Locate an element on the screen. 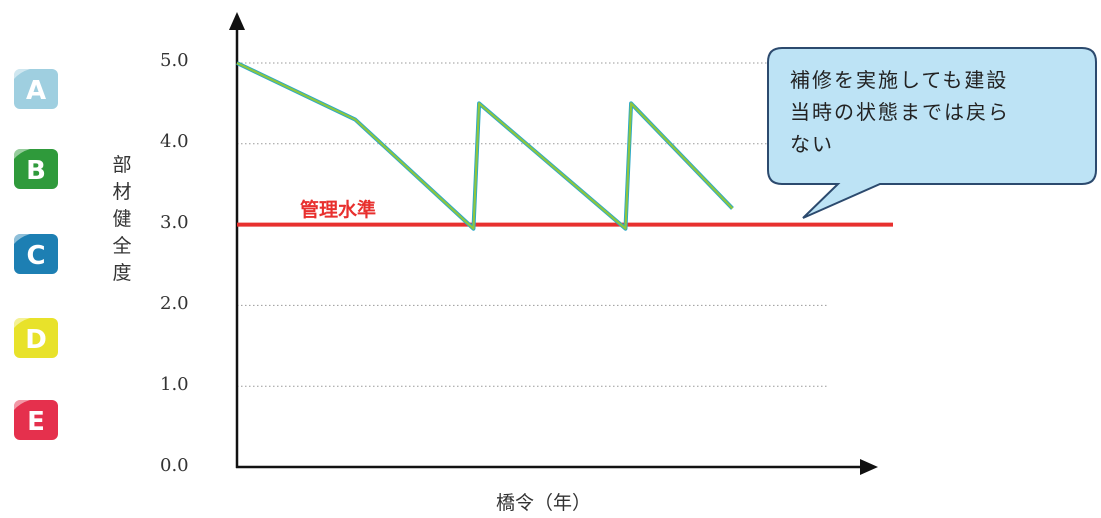 Image resolution: width=1101 pixels, height=518 pixels. series-line is located at coordinates (485, 146).